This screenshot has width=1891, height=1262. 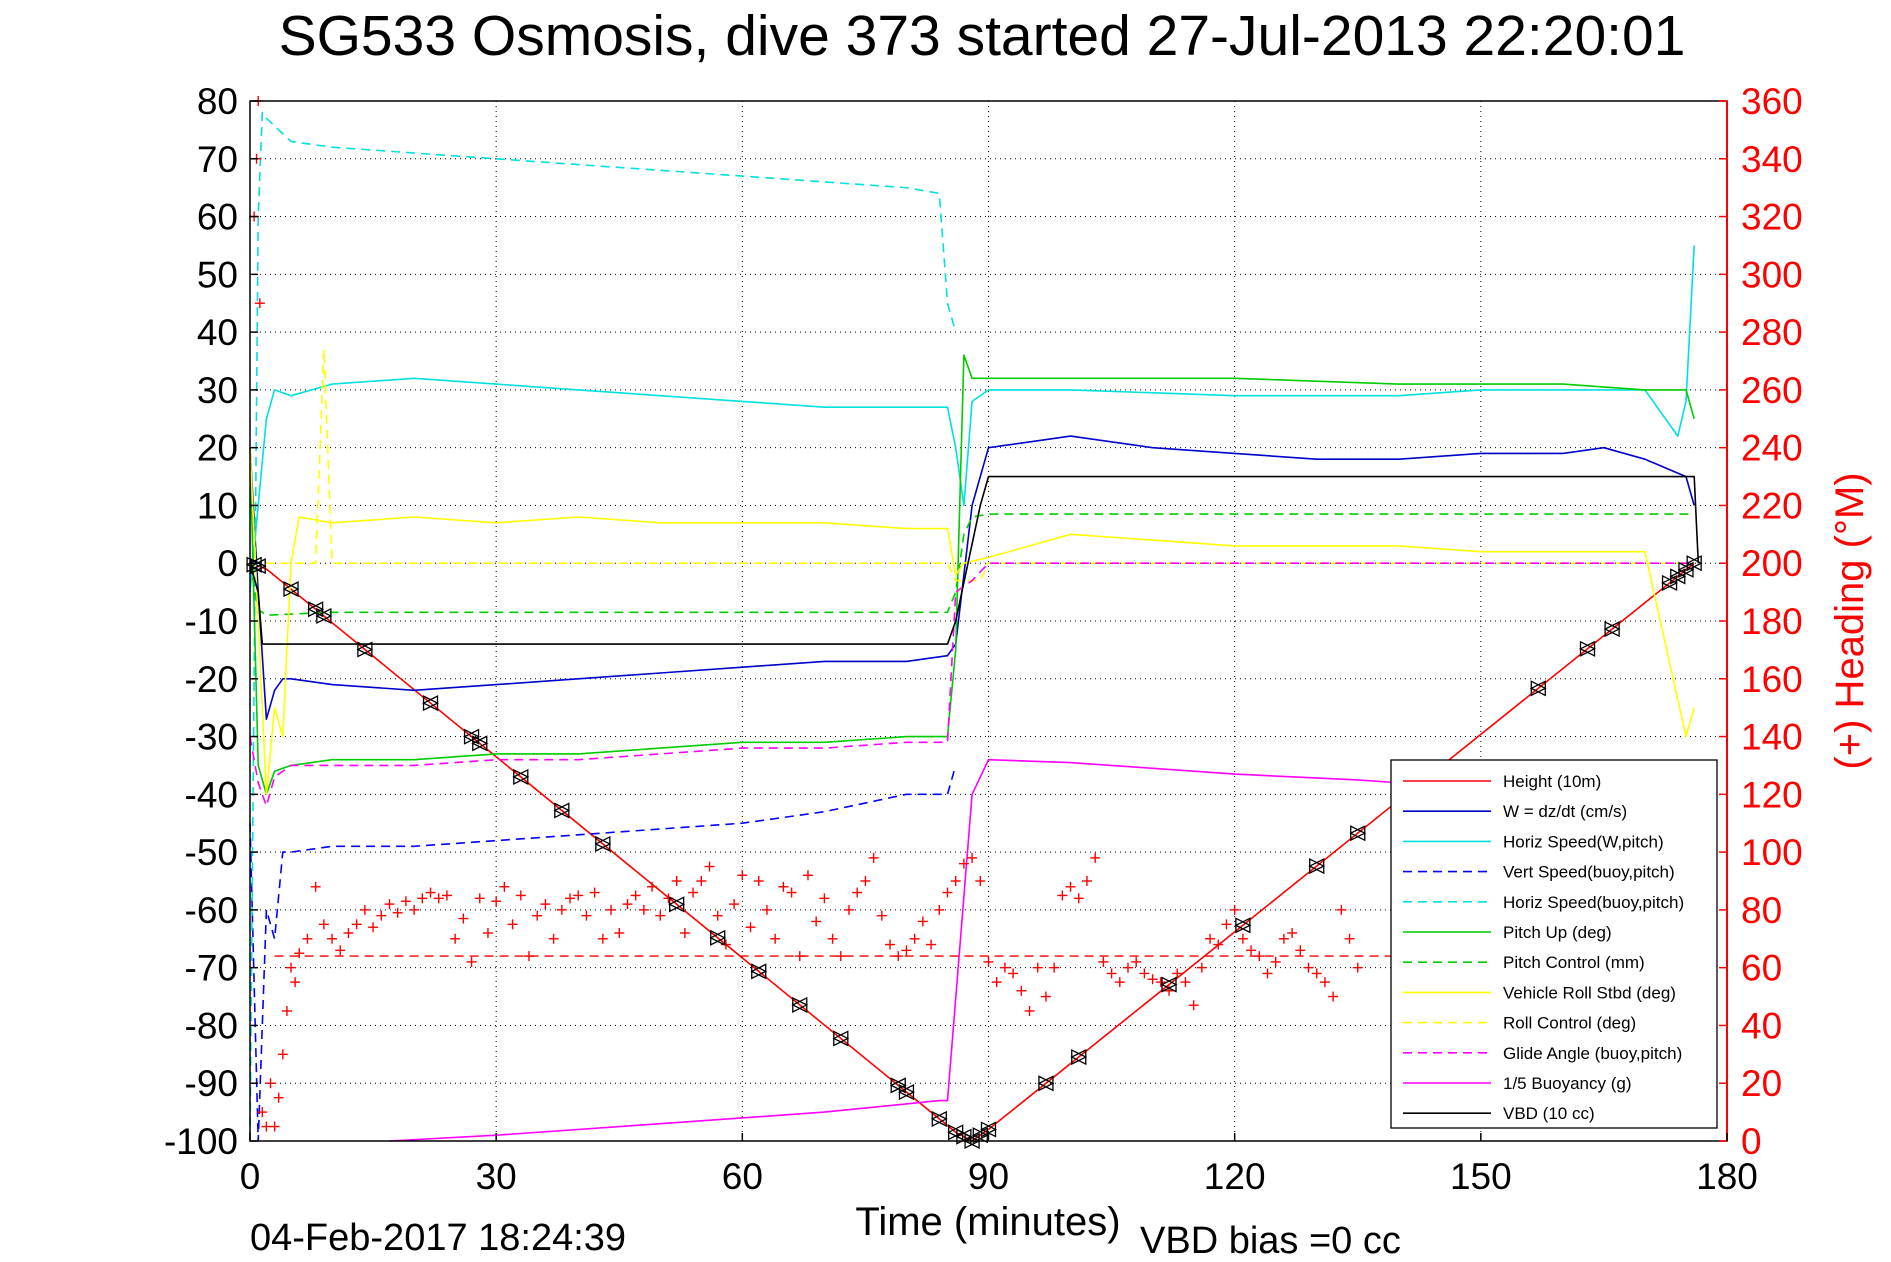 I want to click on legend-label: Roll Control (deg), so click(x=1569, y=1023).